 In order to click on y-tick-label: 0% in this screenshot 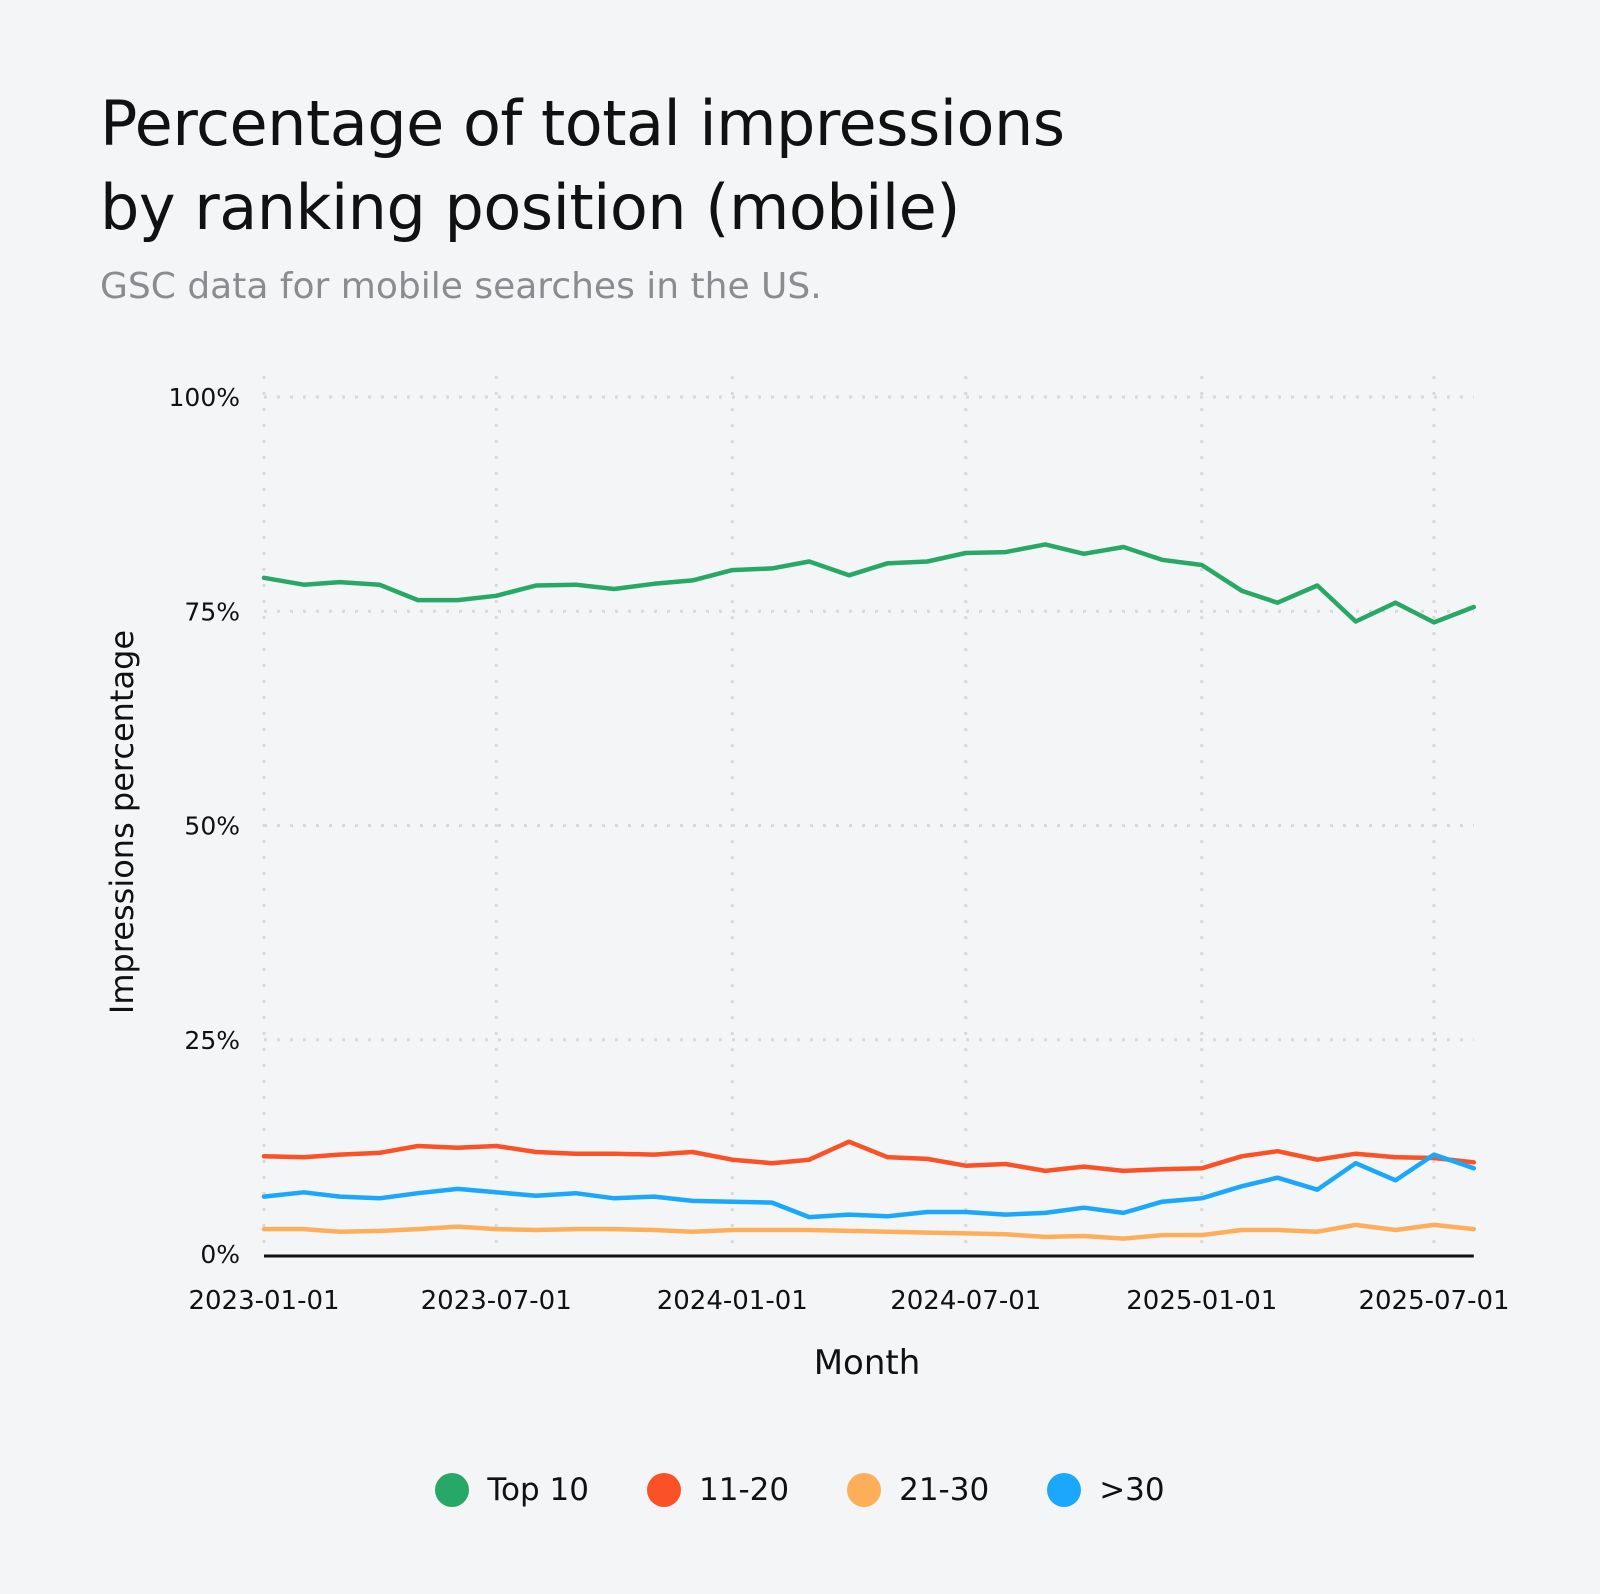, I will do `click(220, 1254)`.